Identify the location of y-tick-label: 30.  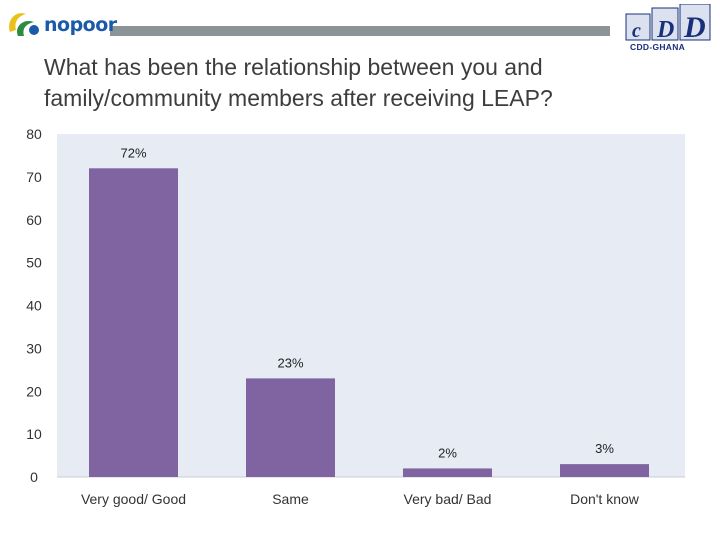
(34, 348).